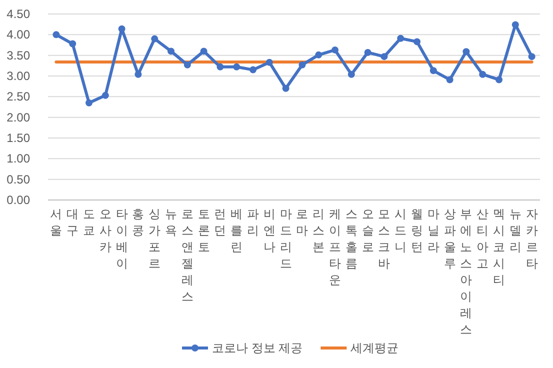  Describe the element at coordinates (138, 222) in the screenshot. I see `x-tick-label: 홍콩` at that location.